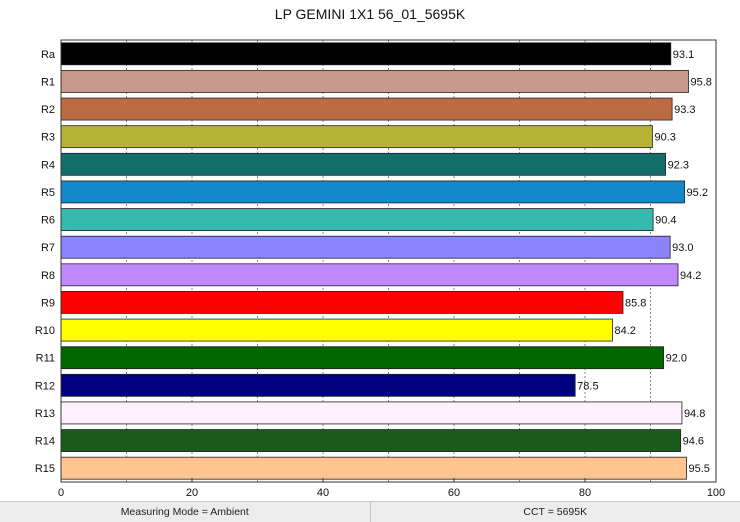 The image size is (740, 522). I want to click on bar-r1, so click(374, 81).